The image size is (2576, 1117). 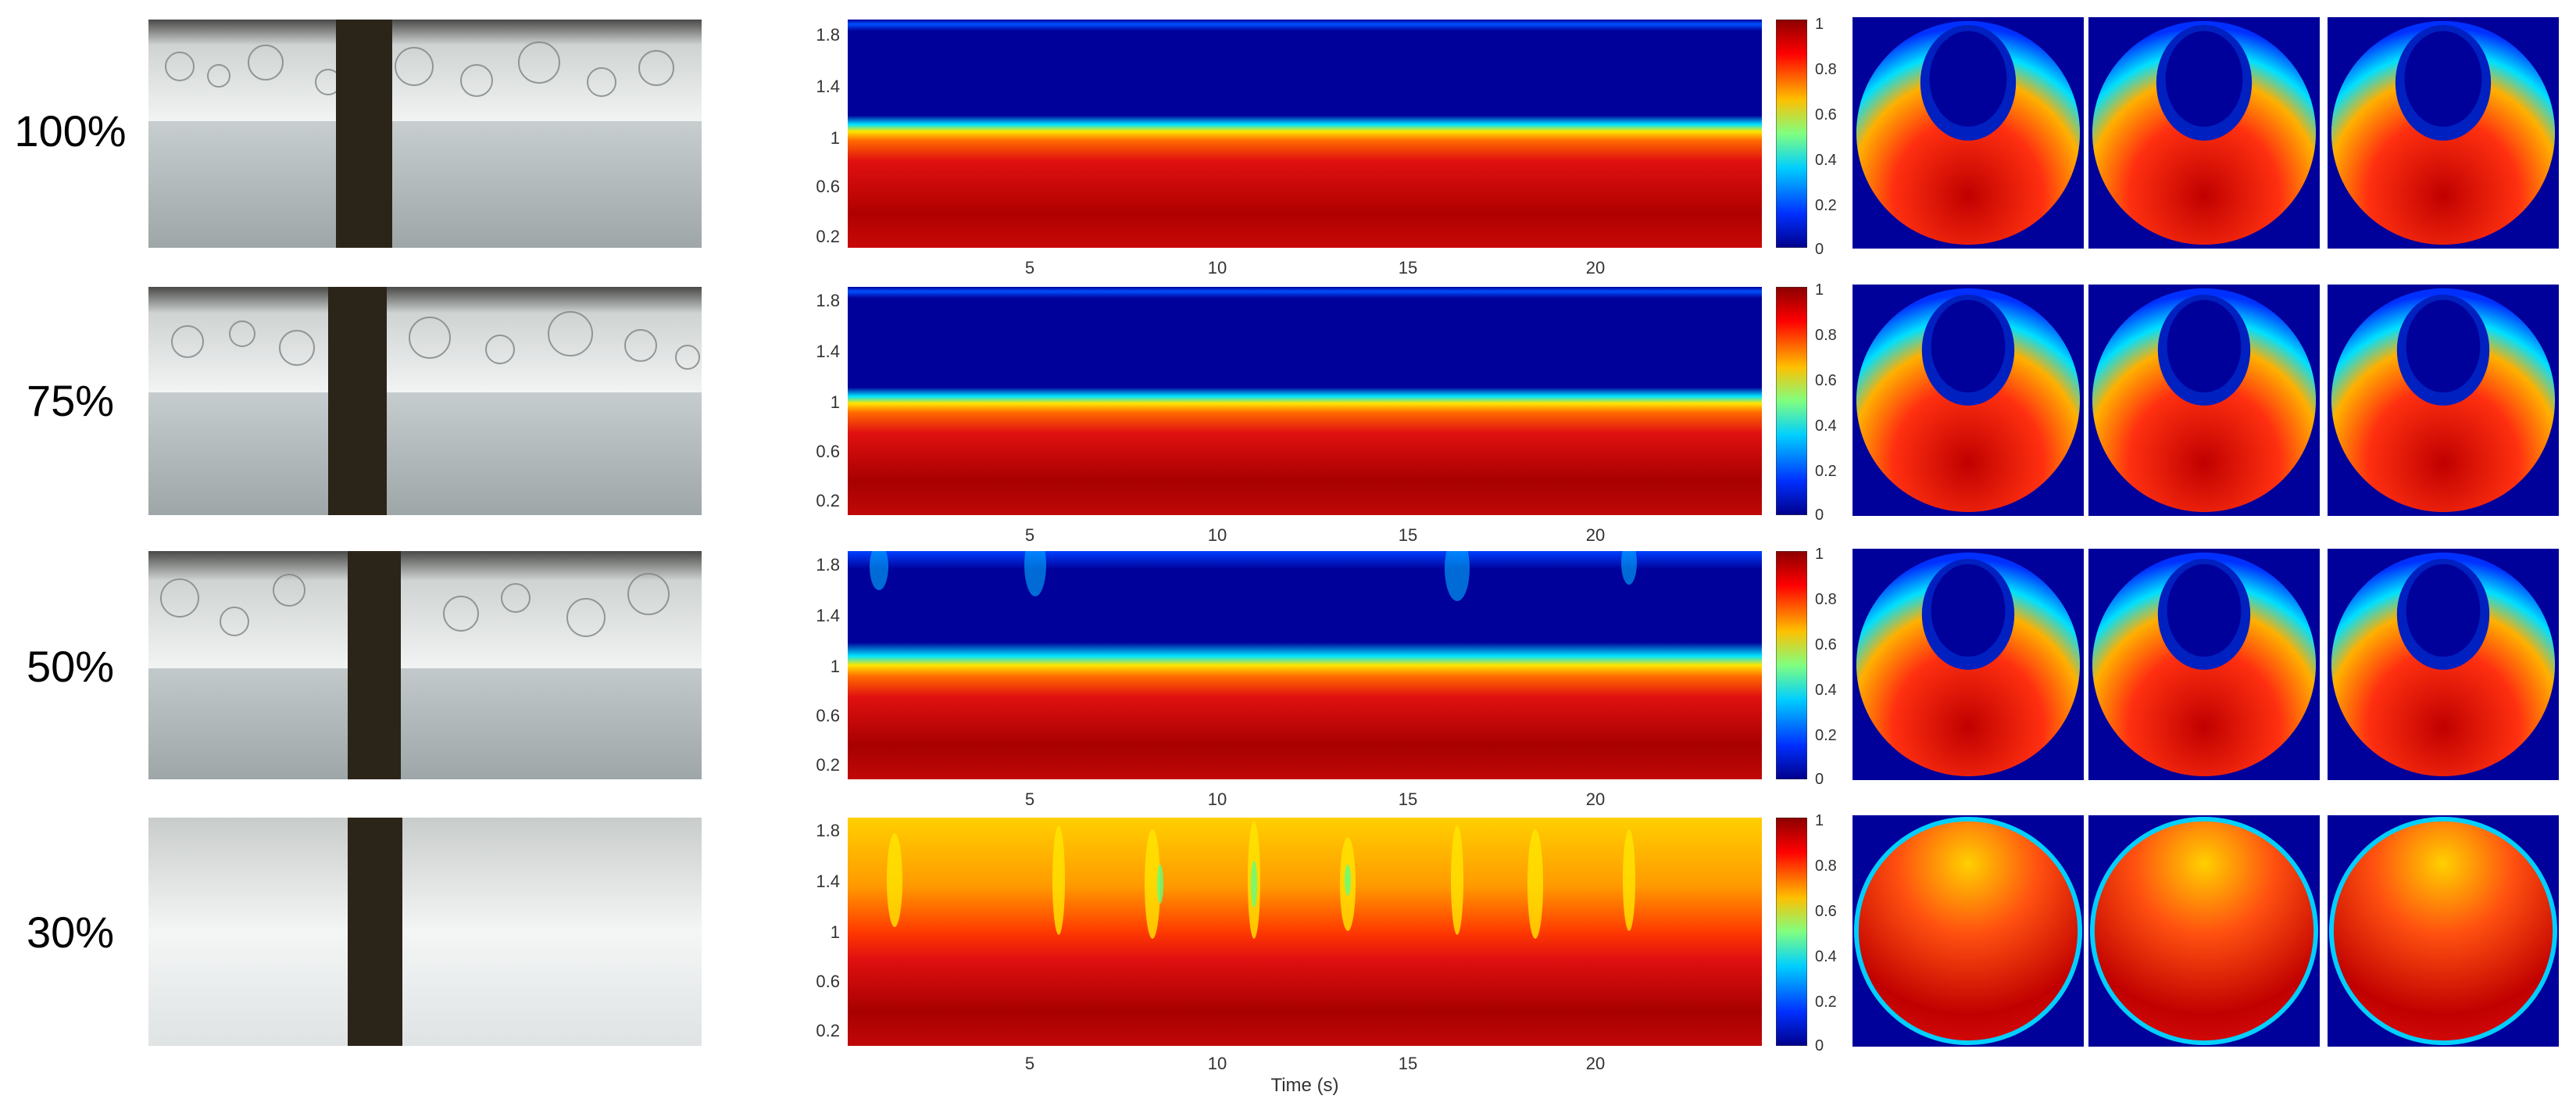 What do you see at coordinates (1969, 400) in the screenshot?
I see `tomogram-75-a` at bounding box center [1969, 400].